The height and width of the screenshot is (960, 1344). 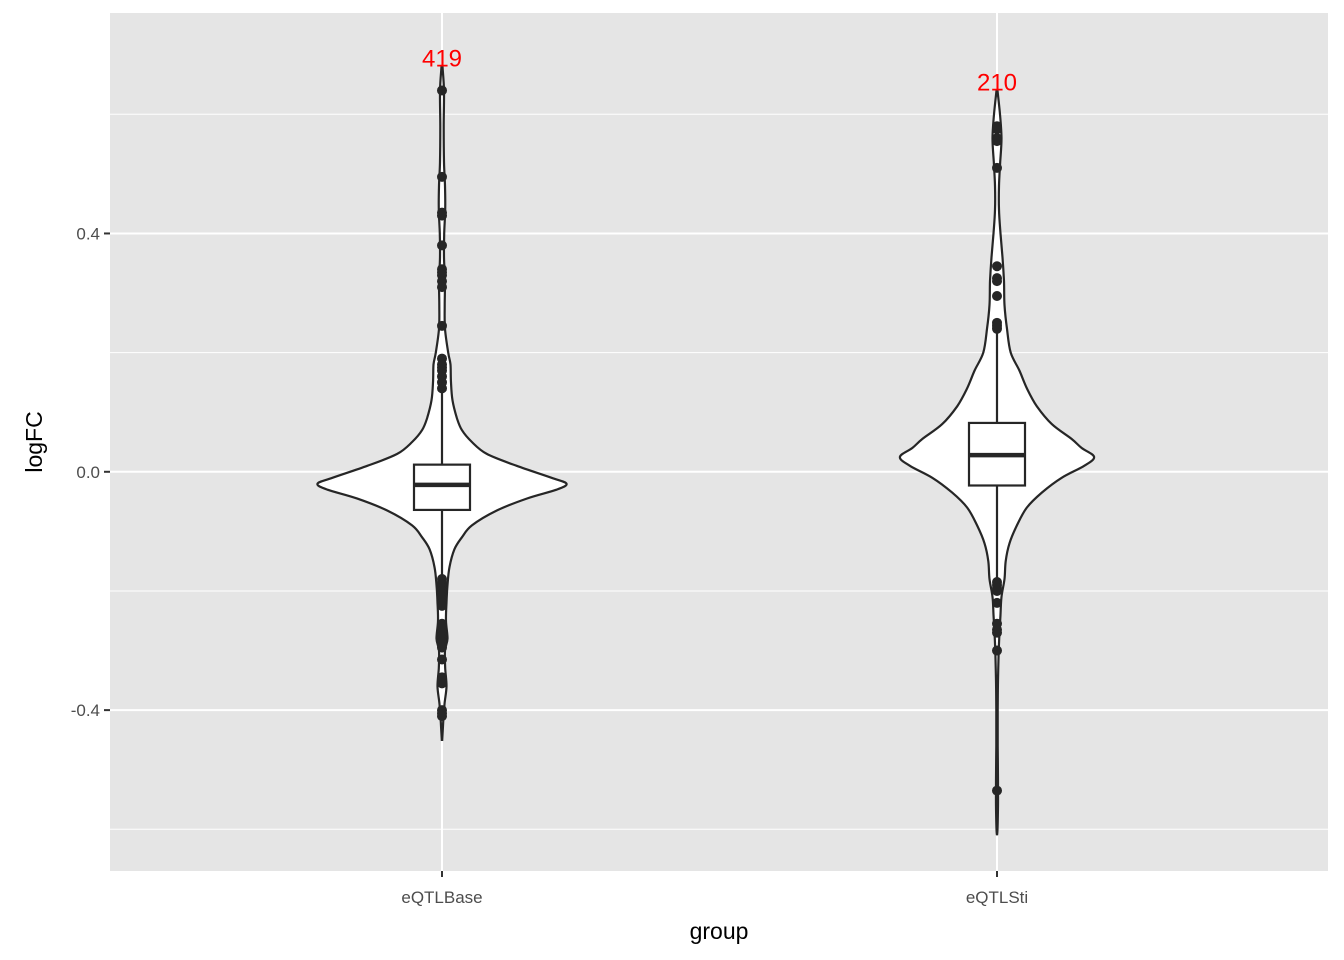 What do you see at coordinates (88, 233) in the screenshot?
I see `y-tick-label: 0.4` at bounding box center [88, 233].